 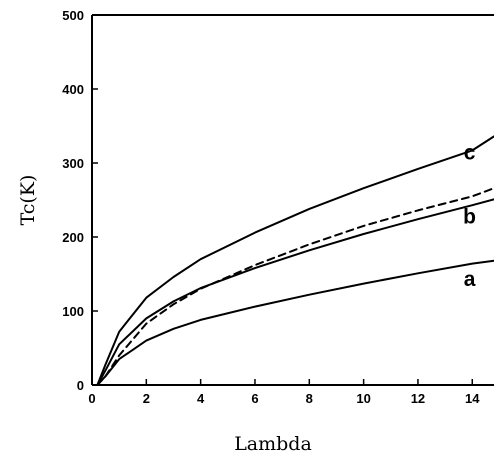 What do you see at coordinates (73, 89) in the screenshot?
I see `y-tick-label: 400` at bounding box center [73, 89].